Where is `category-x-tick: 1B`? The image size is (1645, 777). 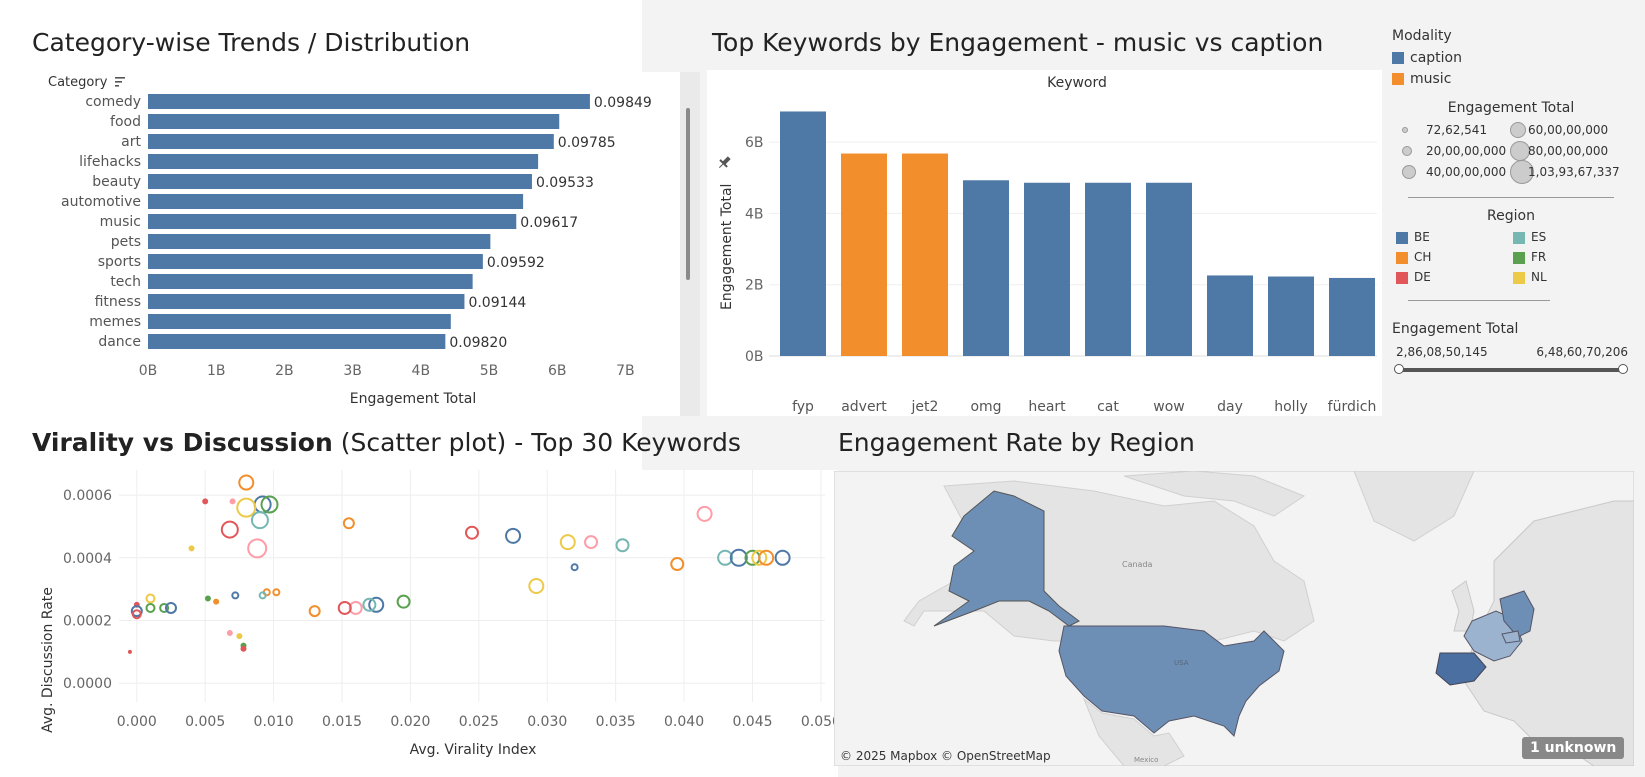
category-x-tick: 1B is located at coordinates (216, 371).